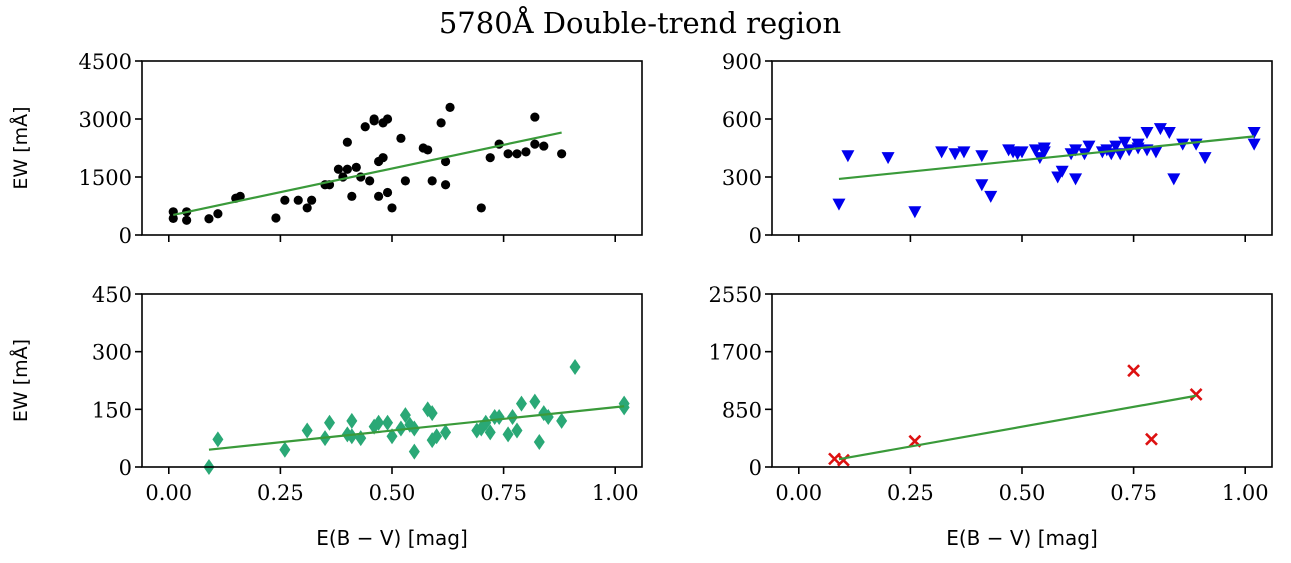  Describe the element at coordinates (1245, 493) in the screenshot. I see `x-tick-label: 1.00` at that location.